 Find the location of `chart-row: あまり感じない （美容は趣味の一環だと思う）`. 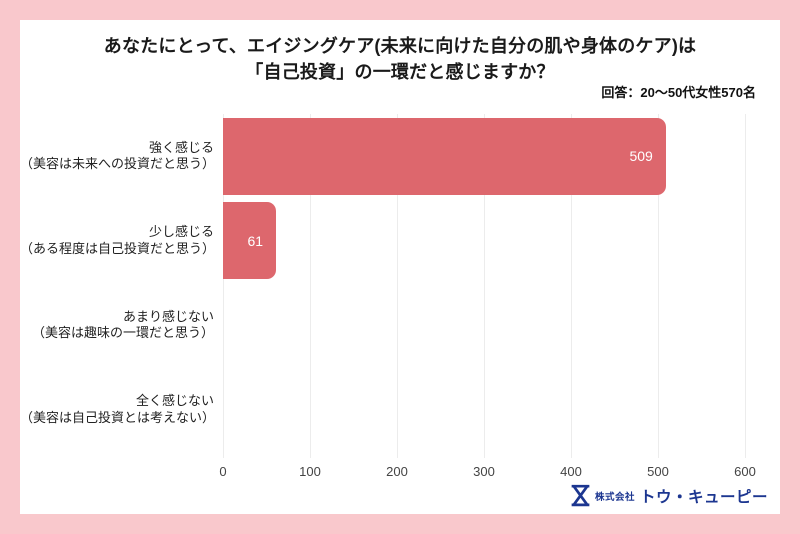

chart-row: あまり感じない （美容は趣味の一環だと思う） is located at coordinates (382, 325).